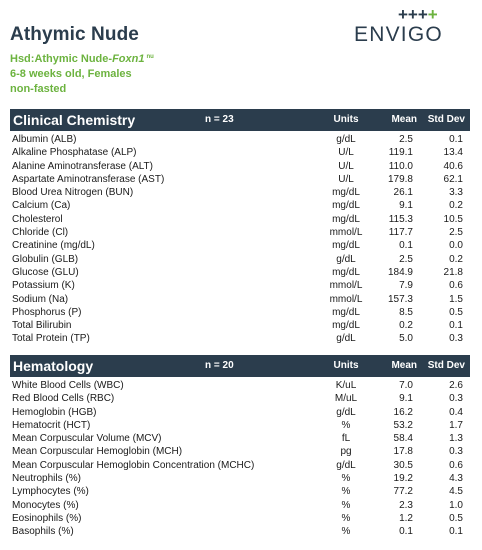 The image size is (482, 550). I want to click on table-row: Neutrophils (%)% 19.2 4.3, so click(240, 478).